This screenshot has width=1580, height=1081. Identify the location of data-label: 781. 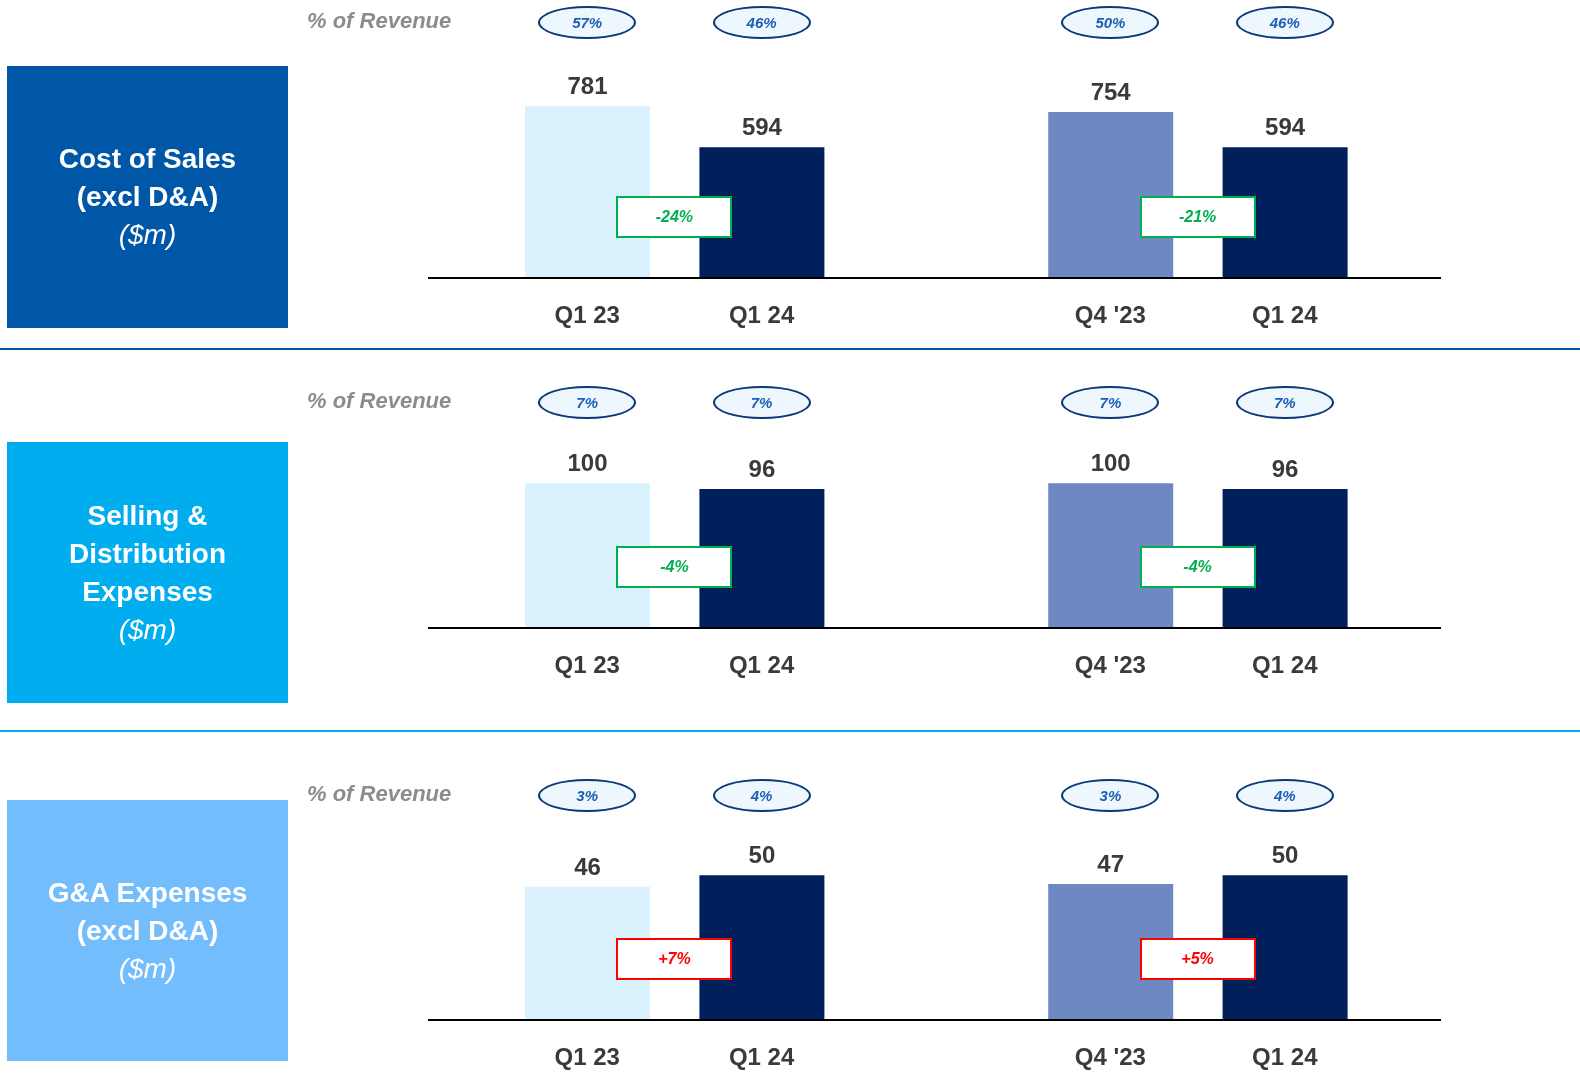
(587, 85).